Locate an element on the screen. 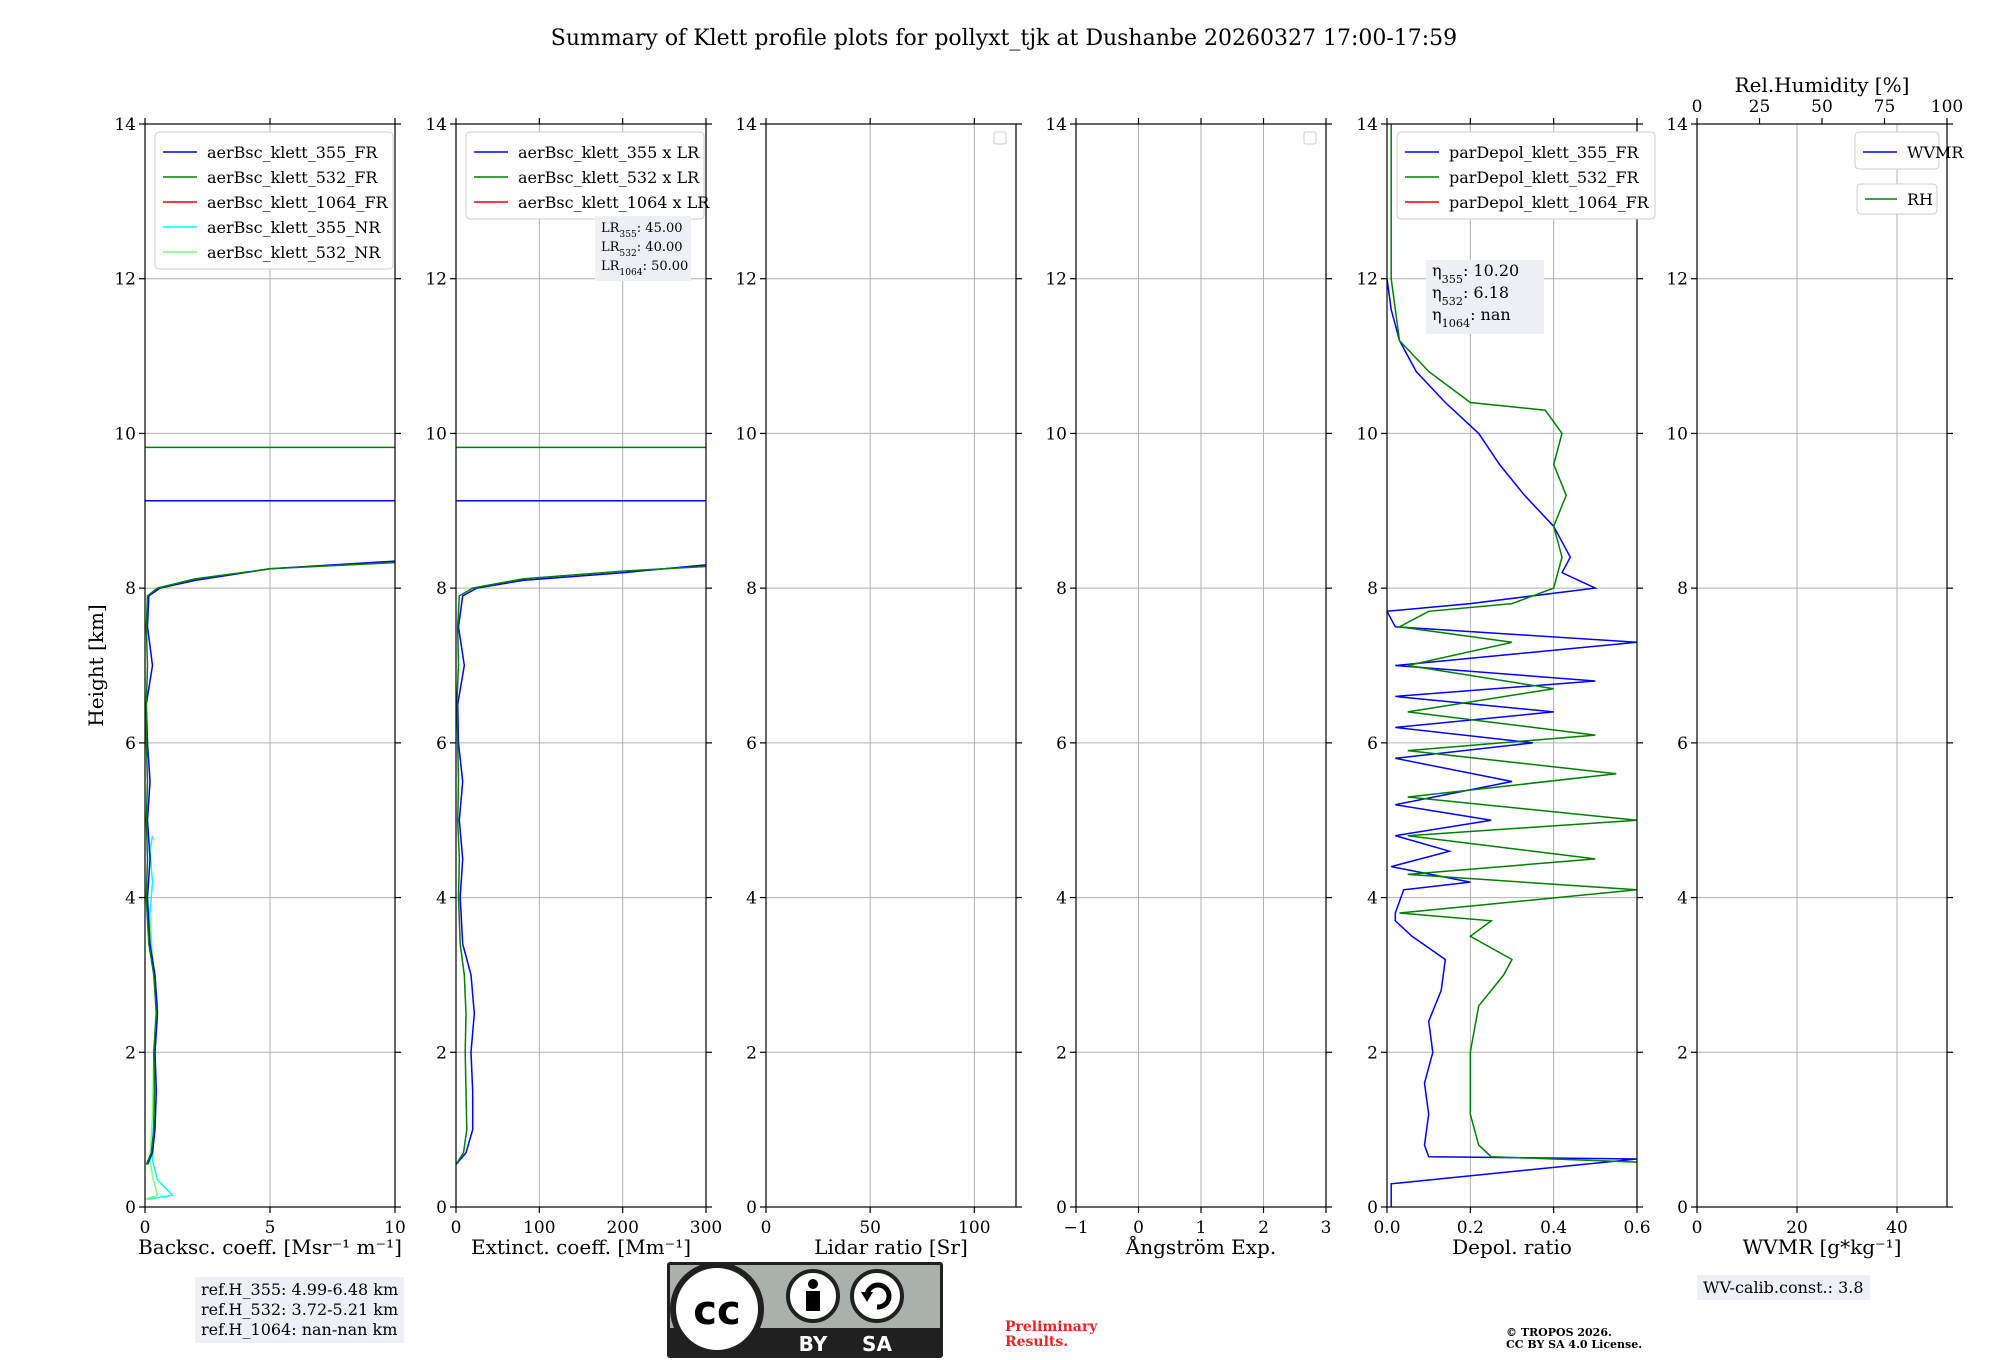 This screenshot has width=2000, height=1360. preliminary-note: Preliminary Results. is located at coordinates (1051, 1335).